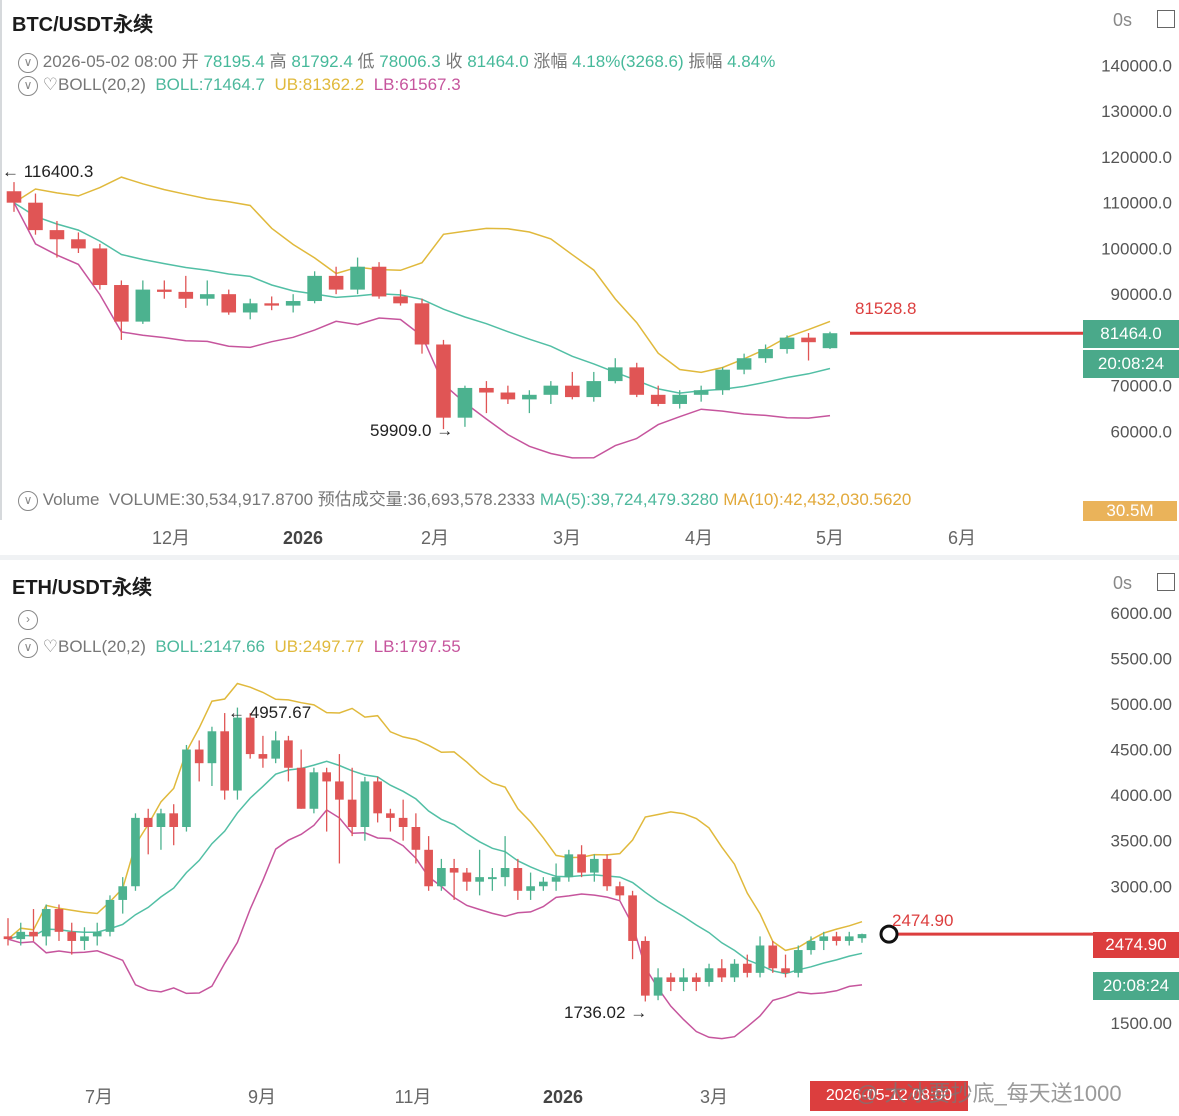  What do you see at coordinates (567, 538) in the screenshot?
I see `btc-x-tick: 3月` at bounding box center [567, 538].